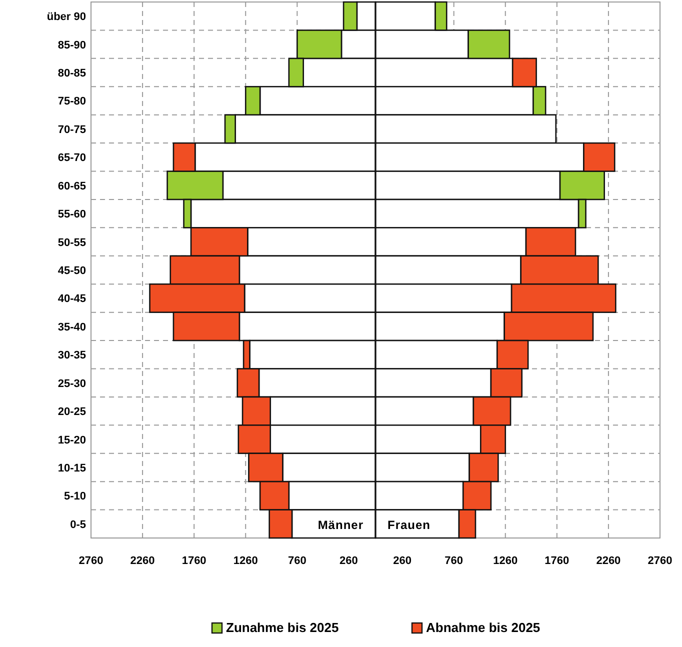 The image size is (682, 647). Describe the element at coordinates (72, 412) in the screenshot. I see `y-tick-label: 20-25` at that location.